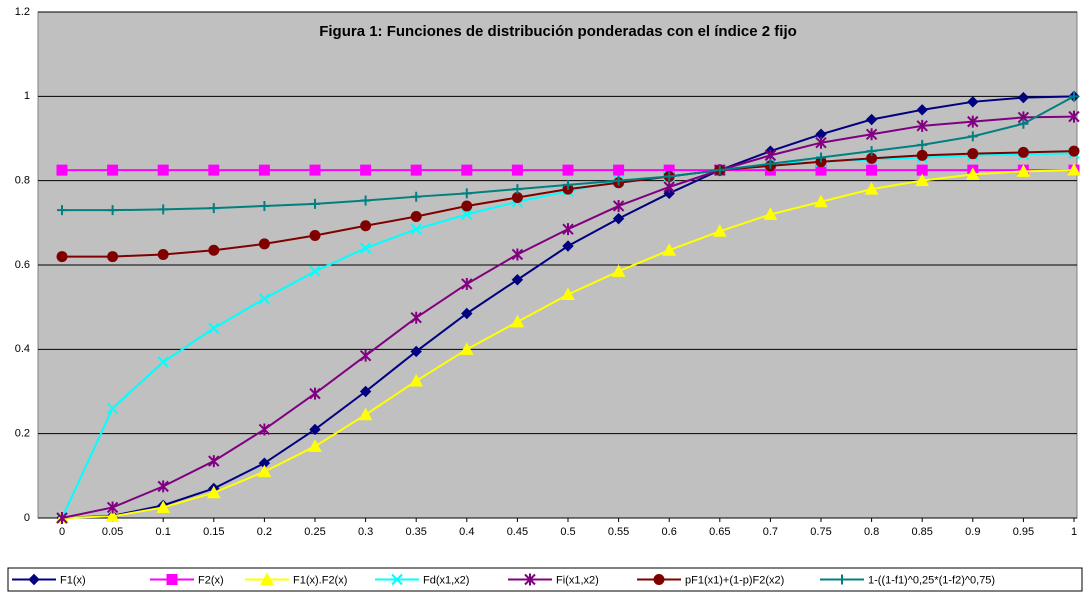 The width and height of the screenshot is (1091, 601). Describe the element at coordinates (22, 434) in the screenshot. I see `y-tick-label: 0.2` at that location.